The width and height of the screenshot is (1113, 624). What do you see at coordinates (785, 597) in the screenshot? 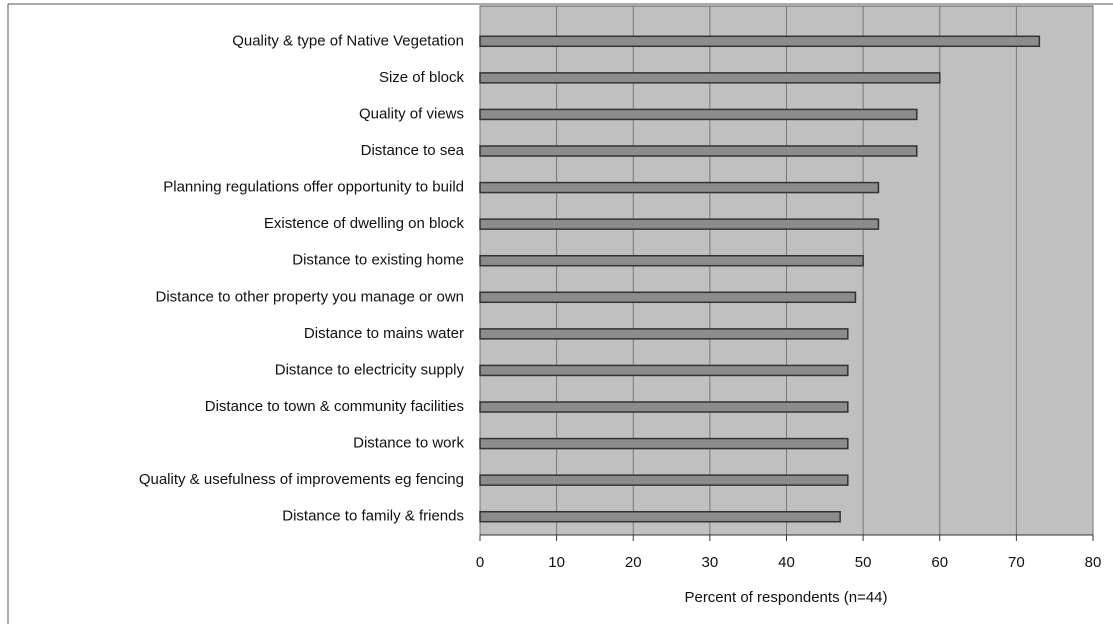
I see `x-axis-title: Percent of respondents (n=44)` at bounding box center [785, 597].